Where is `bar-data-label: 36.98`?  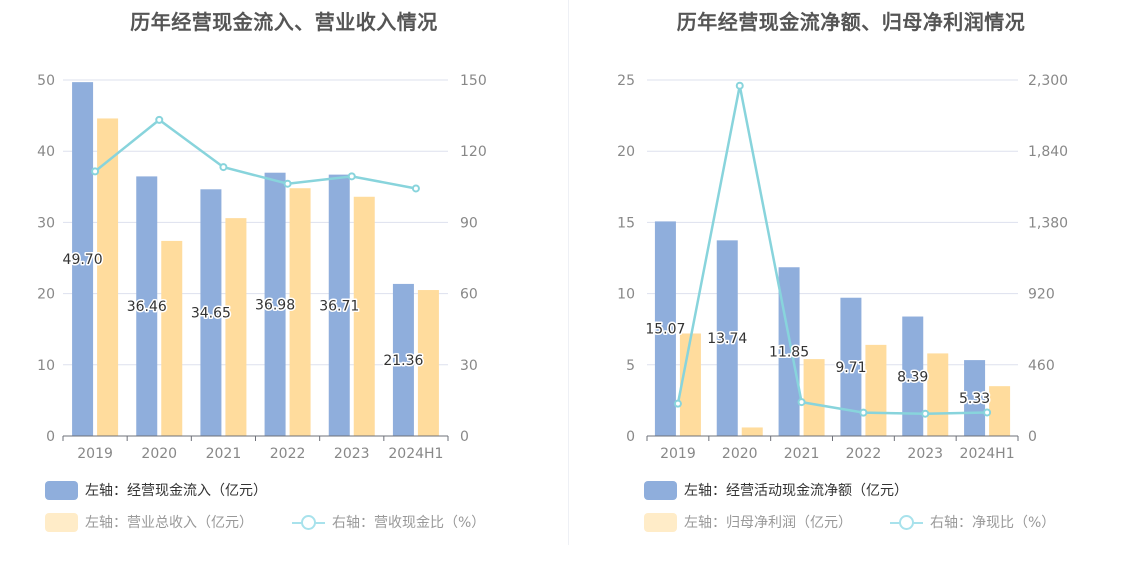 bar-data-label: 36.98 is located at coordinates (275, 305).